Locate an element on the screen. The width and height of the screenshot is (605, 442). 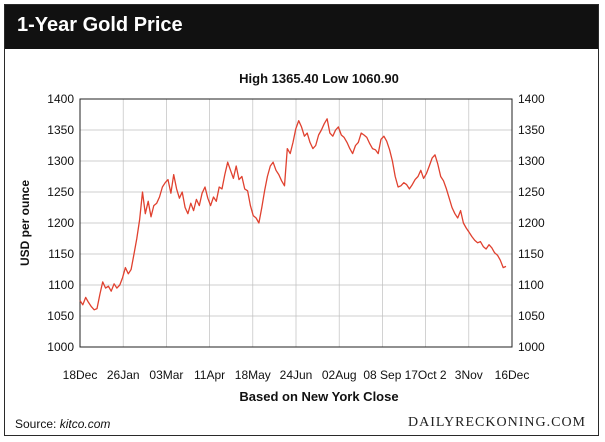
source-note: Source: kitco.com is located at coordinates (62, 424).